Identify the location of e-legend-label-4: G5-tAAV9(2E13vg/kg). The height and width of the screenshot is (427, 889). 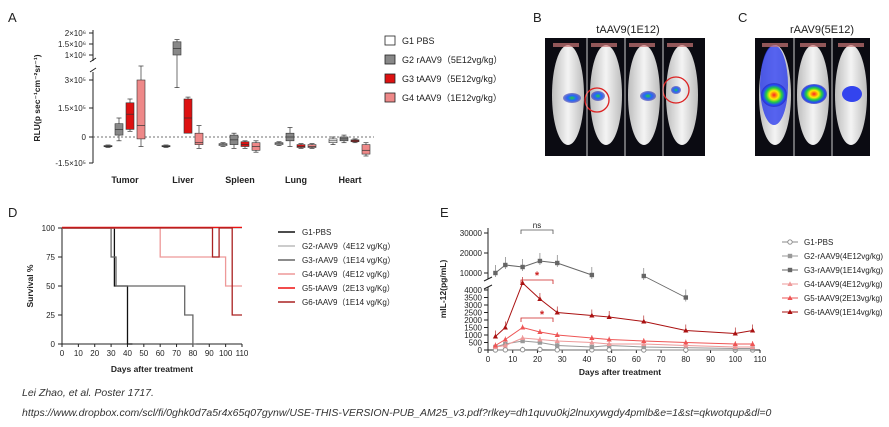
(843, 298).